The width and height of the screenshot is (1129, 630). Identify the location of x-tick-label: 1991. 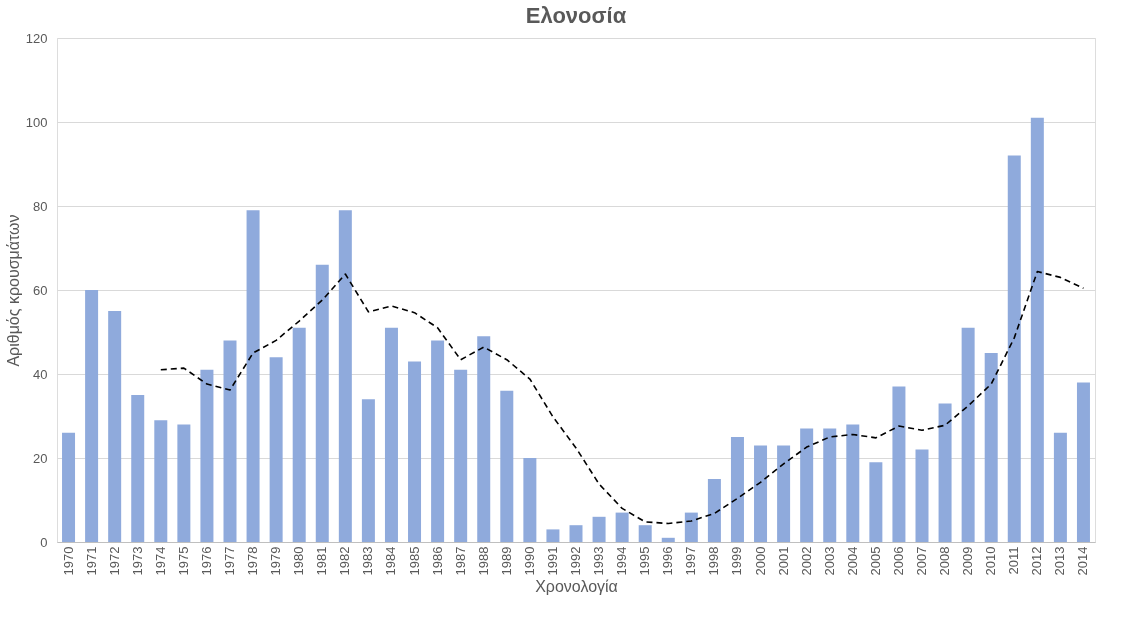
(552, 561).